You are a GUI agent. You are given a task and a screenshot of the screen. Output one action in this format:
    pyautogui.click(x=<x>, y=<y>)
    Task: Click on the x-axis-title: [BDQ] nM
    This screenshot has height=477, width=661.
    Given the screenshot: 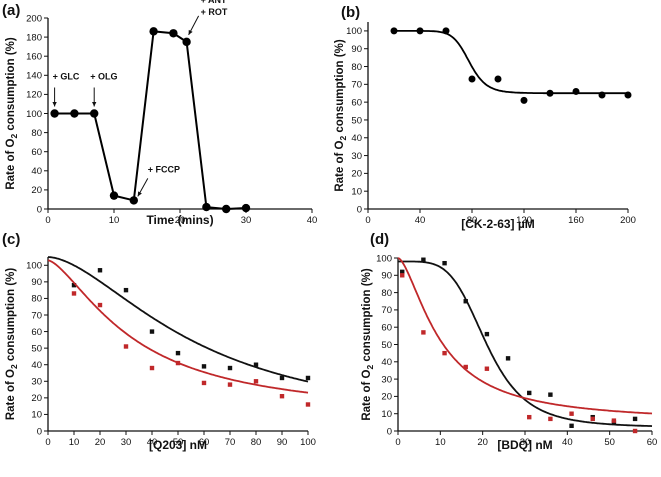 What is the action you would take?
    pyautogui.click(x=524, y=445)
    